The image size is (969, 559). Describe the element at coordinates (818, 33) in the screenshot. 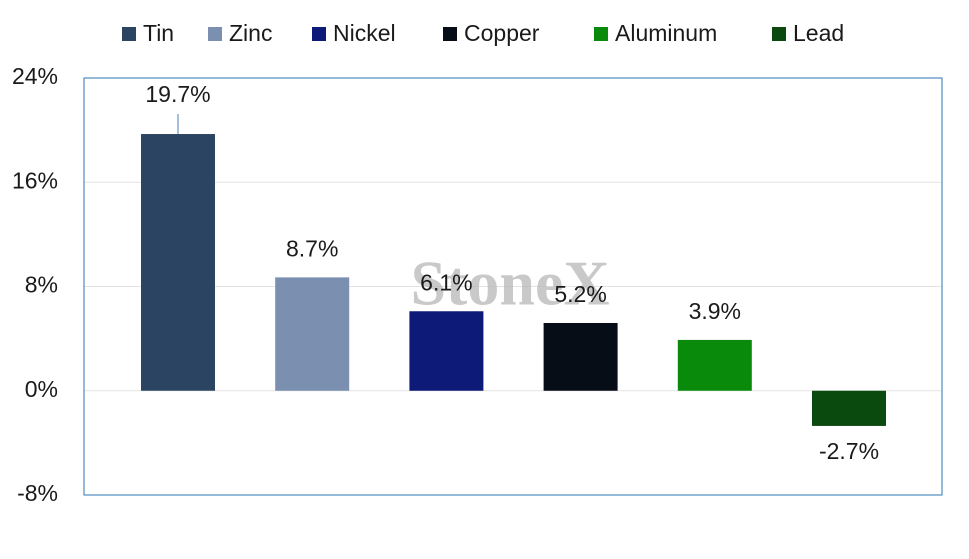

I see `legend-label: Lead` at that location.